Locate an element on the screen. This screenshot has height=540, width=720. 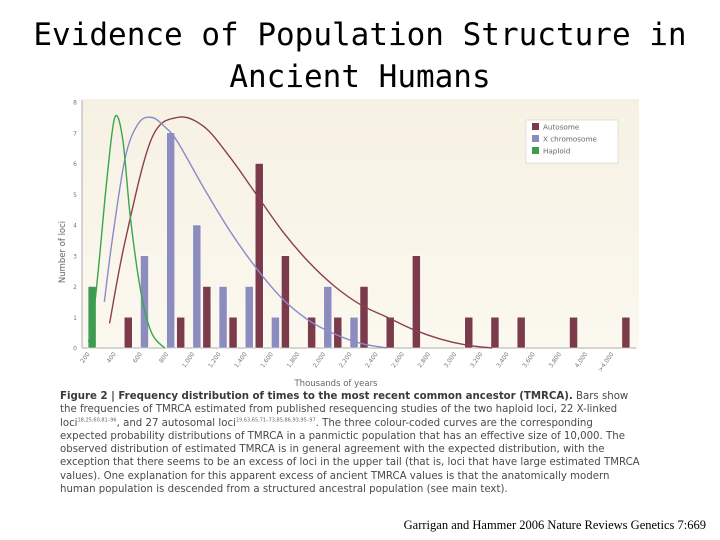
x-tick-label: 3,600 is located at coordinates (529, 360).